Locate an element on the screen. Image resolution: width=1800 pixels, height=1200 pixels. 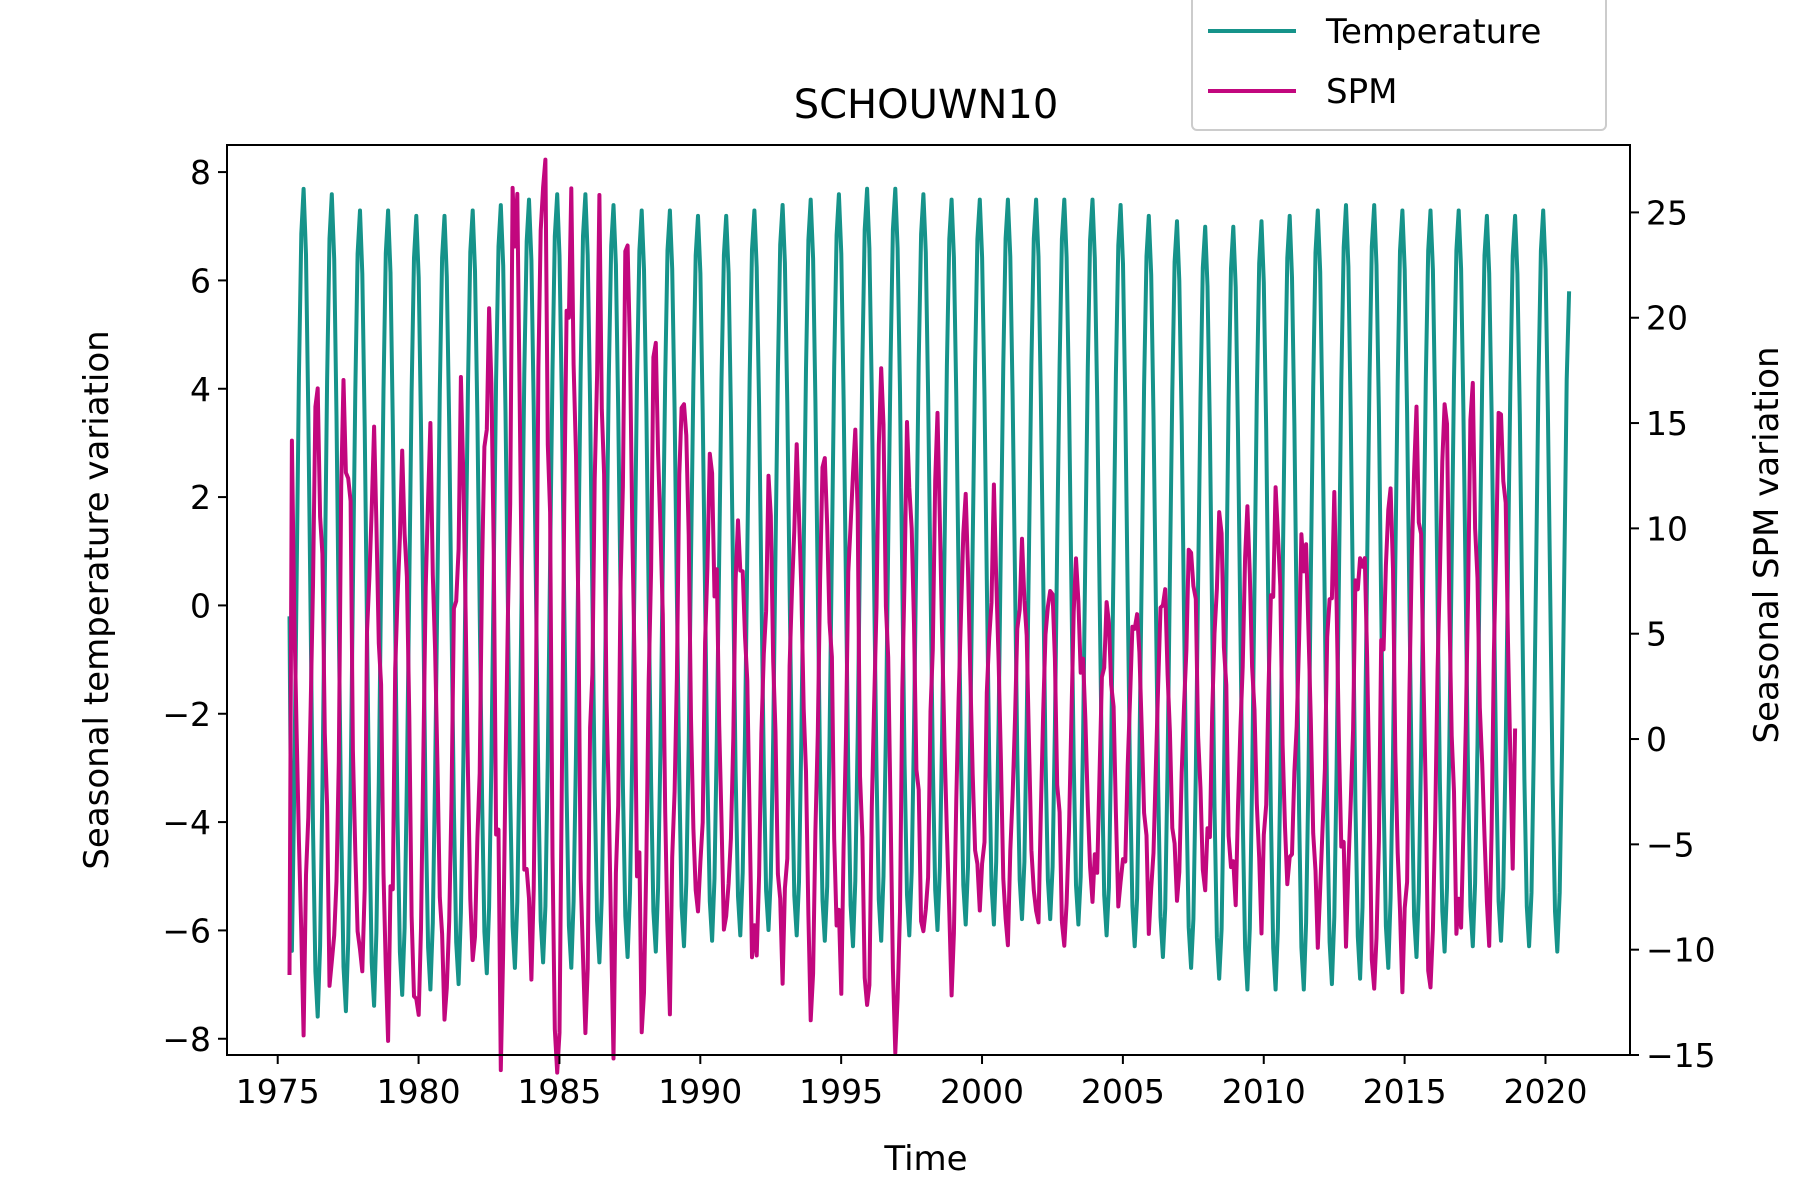
x-tick-label: 2000 is located at coordinates (982, 1091).